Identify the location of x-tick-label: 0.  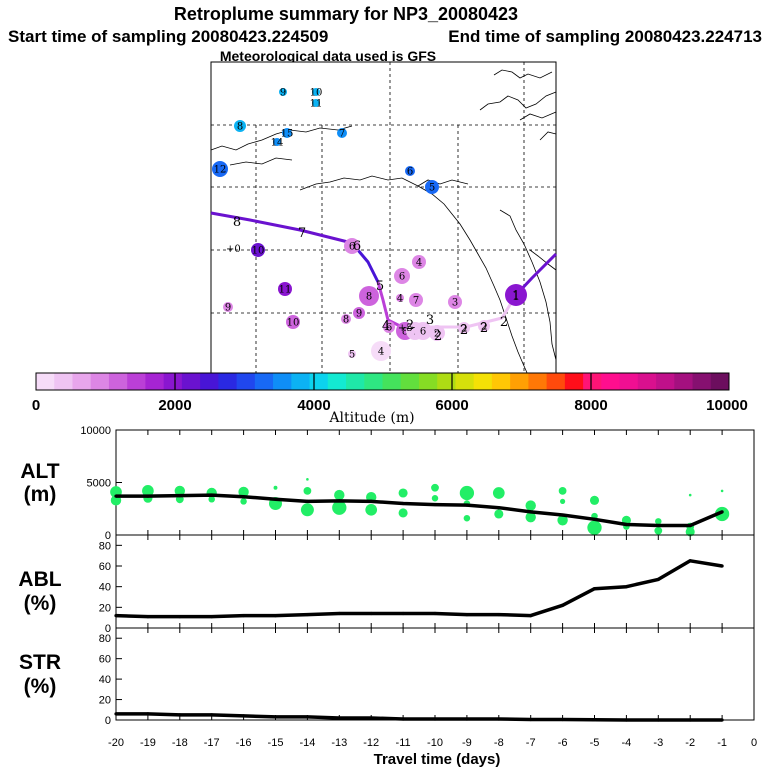
(754, 743).